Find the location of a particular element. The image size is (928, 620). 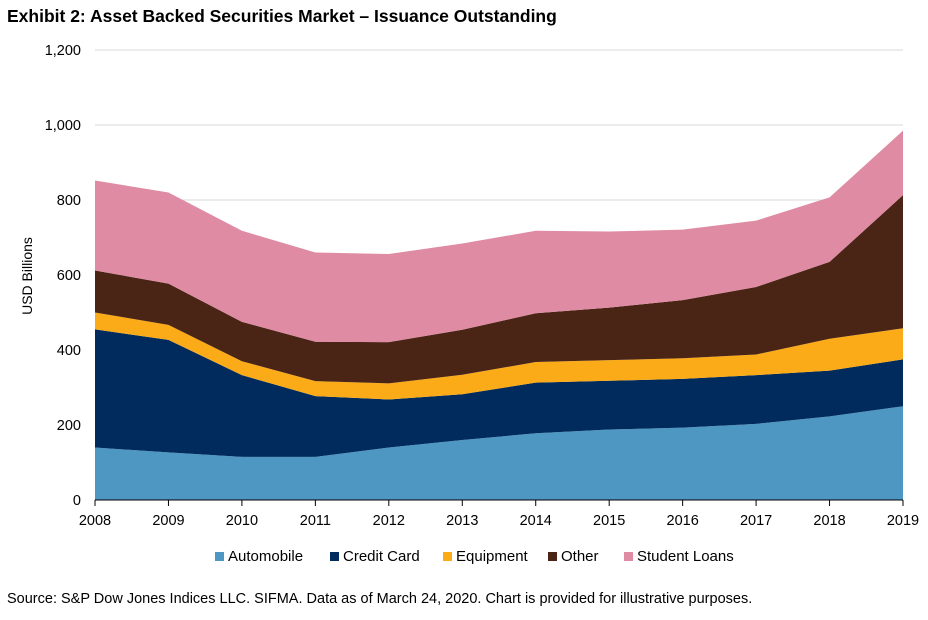

x-tick-label: 2019 is located at coordinates (903, 521).